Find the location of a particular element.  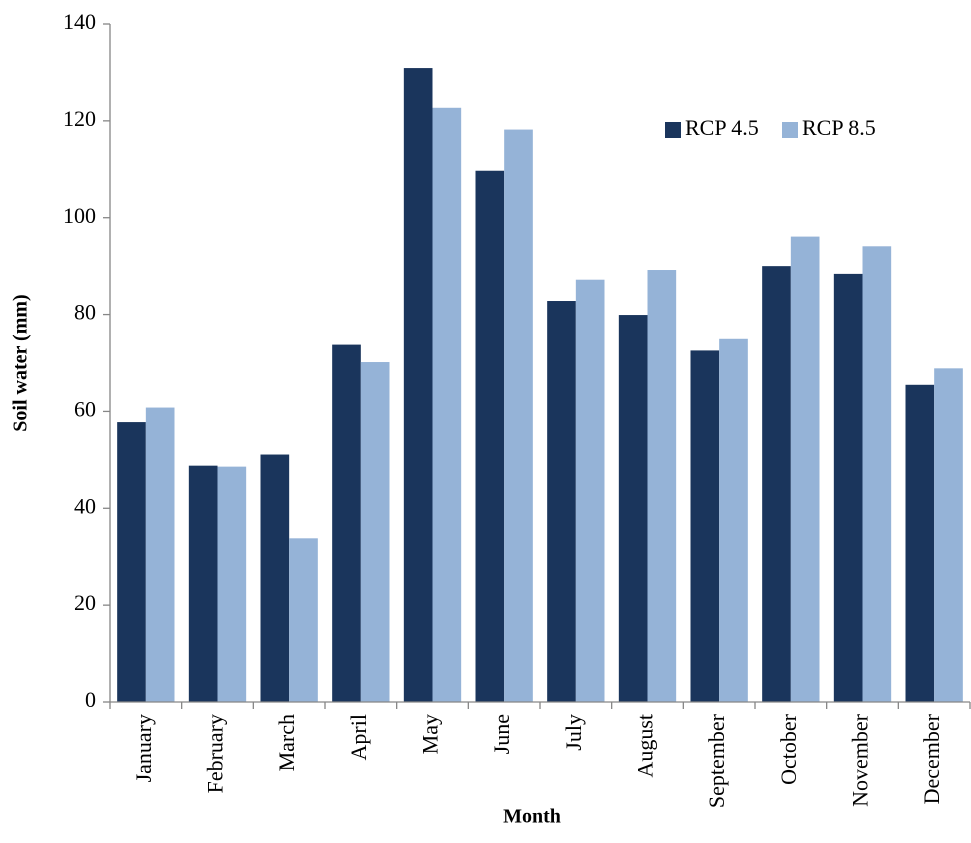

x-axis-label: Month is located at coordinates (532, 817).